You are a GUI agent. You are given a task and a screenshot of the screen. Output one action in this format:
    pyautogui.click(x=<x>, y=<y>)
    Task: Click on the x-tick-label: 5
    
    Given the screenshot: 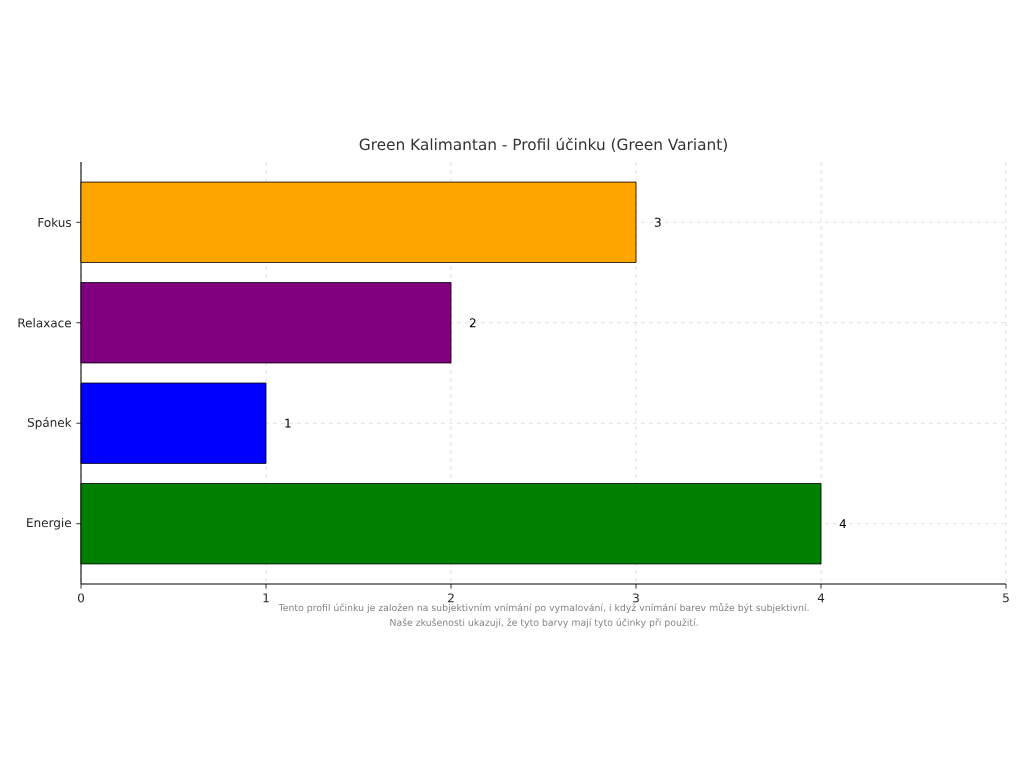 What is the action you would take?
    pyautogui.click(x=1006, y=598)
    